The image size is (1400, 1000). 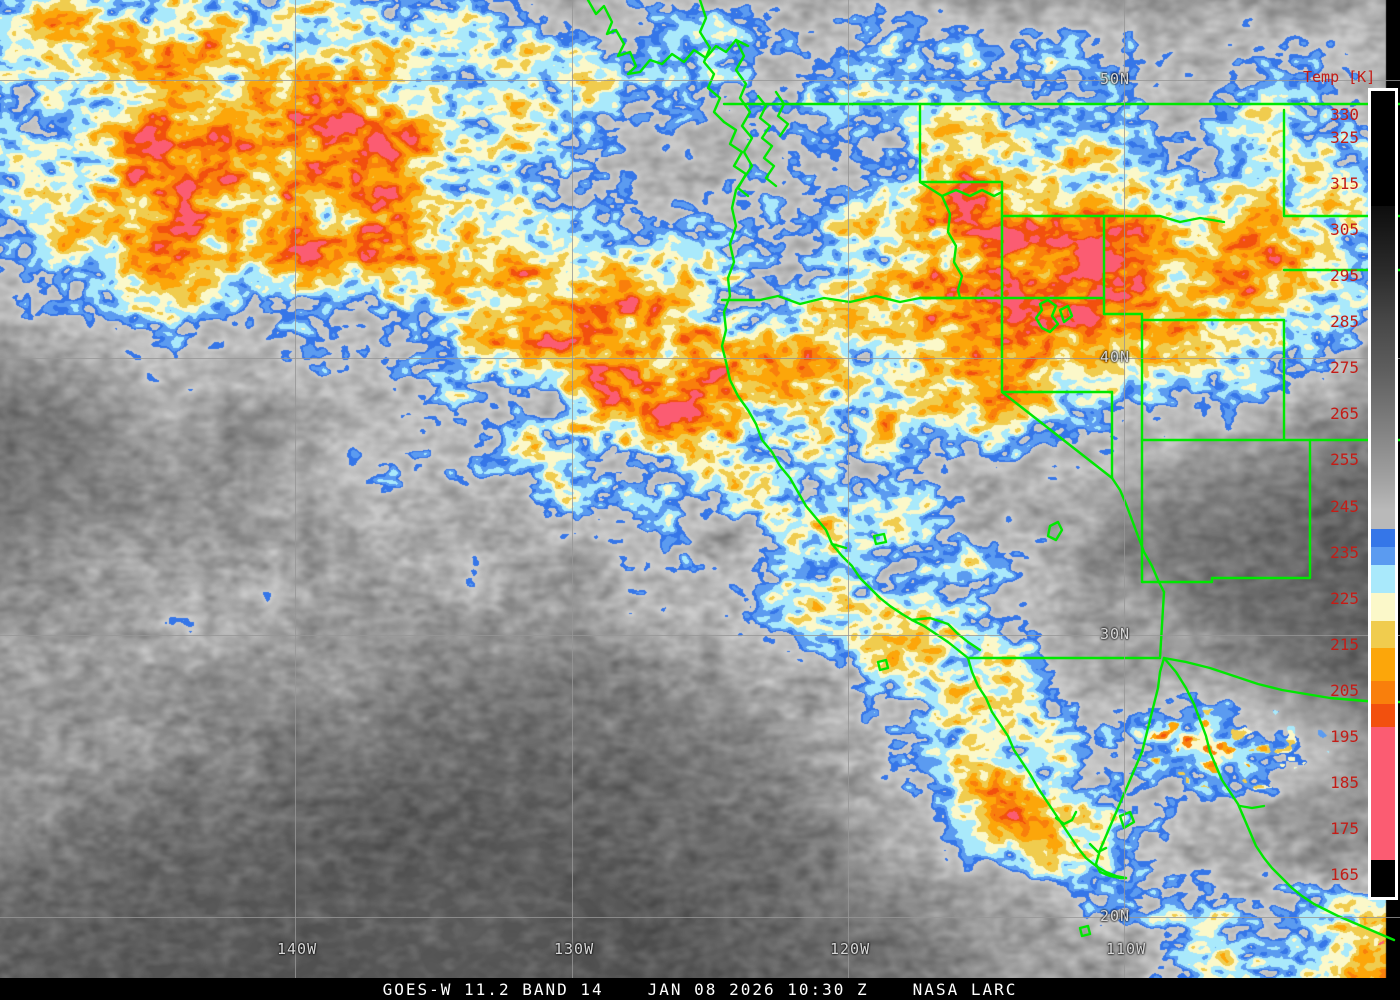 What do you see at coordinates (1344, 276) in the screenshot?
I see `colorbar-tick: 295` at bounding box center [1344, 276].